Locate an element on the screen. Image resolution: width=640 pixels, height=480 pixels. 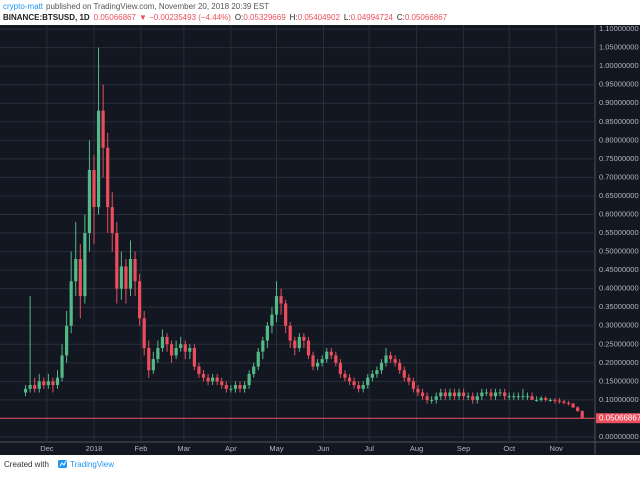
y-tick-label: 0.35000000 is located at coordinates (619, 306).